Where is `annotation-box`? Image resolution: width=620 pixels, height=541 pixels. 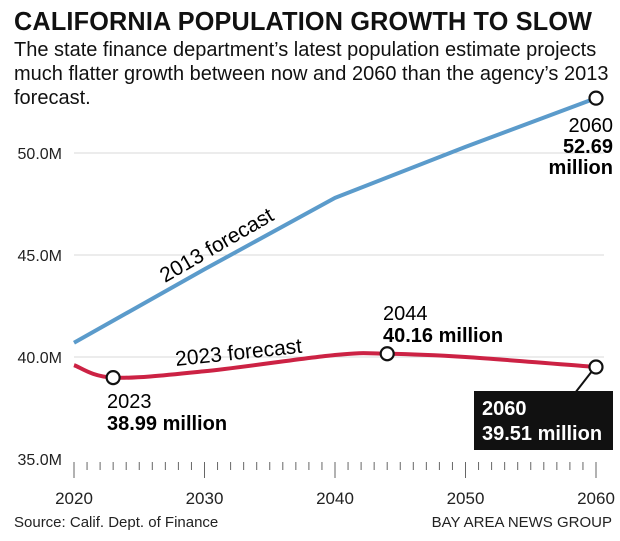
annotation-box is located at coordinates (543, 420).